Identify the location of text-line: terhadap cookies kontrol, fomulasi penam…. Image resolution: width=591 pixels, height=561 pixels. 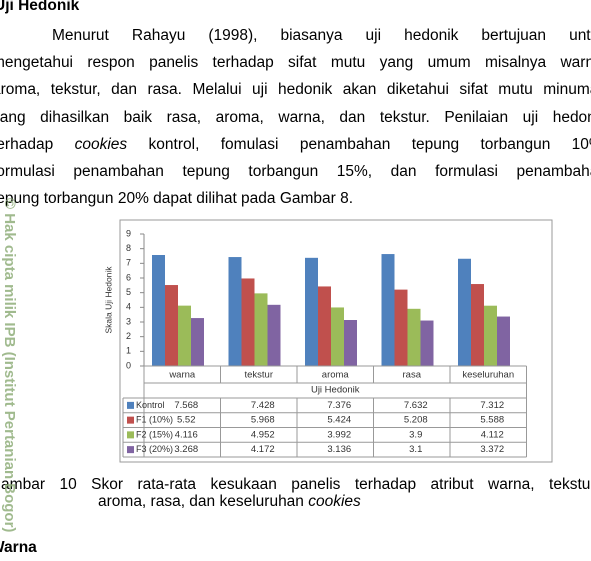
(295, 145).